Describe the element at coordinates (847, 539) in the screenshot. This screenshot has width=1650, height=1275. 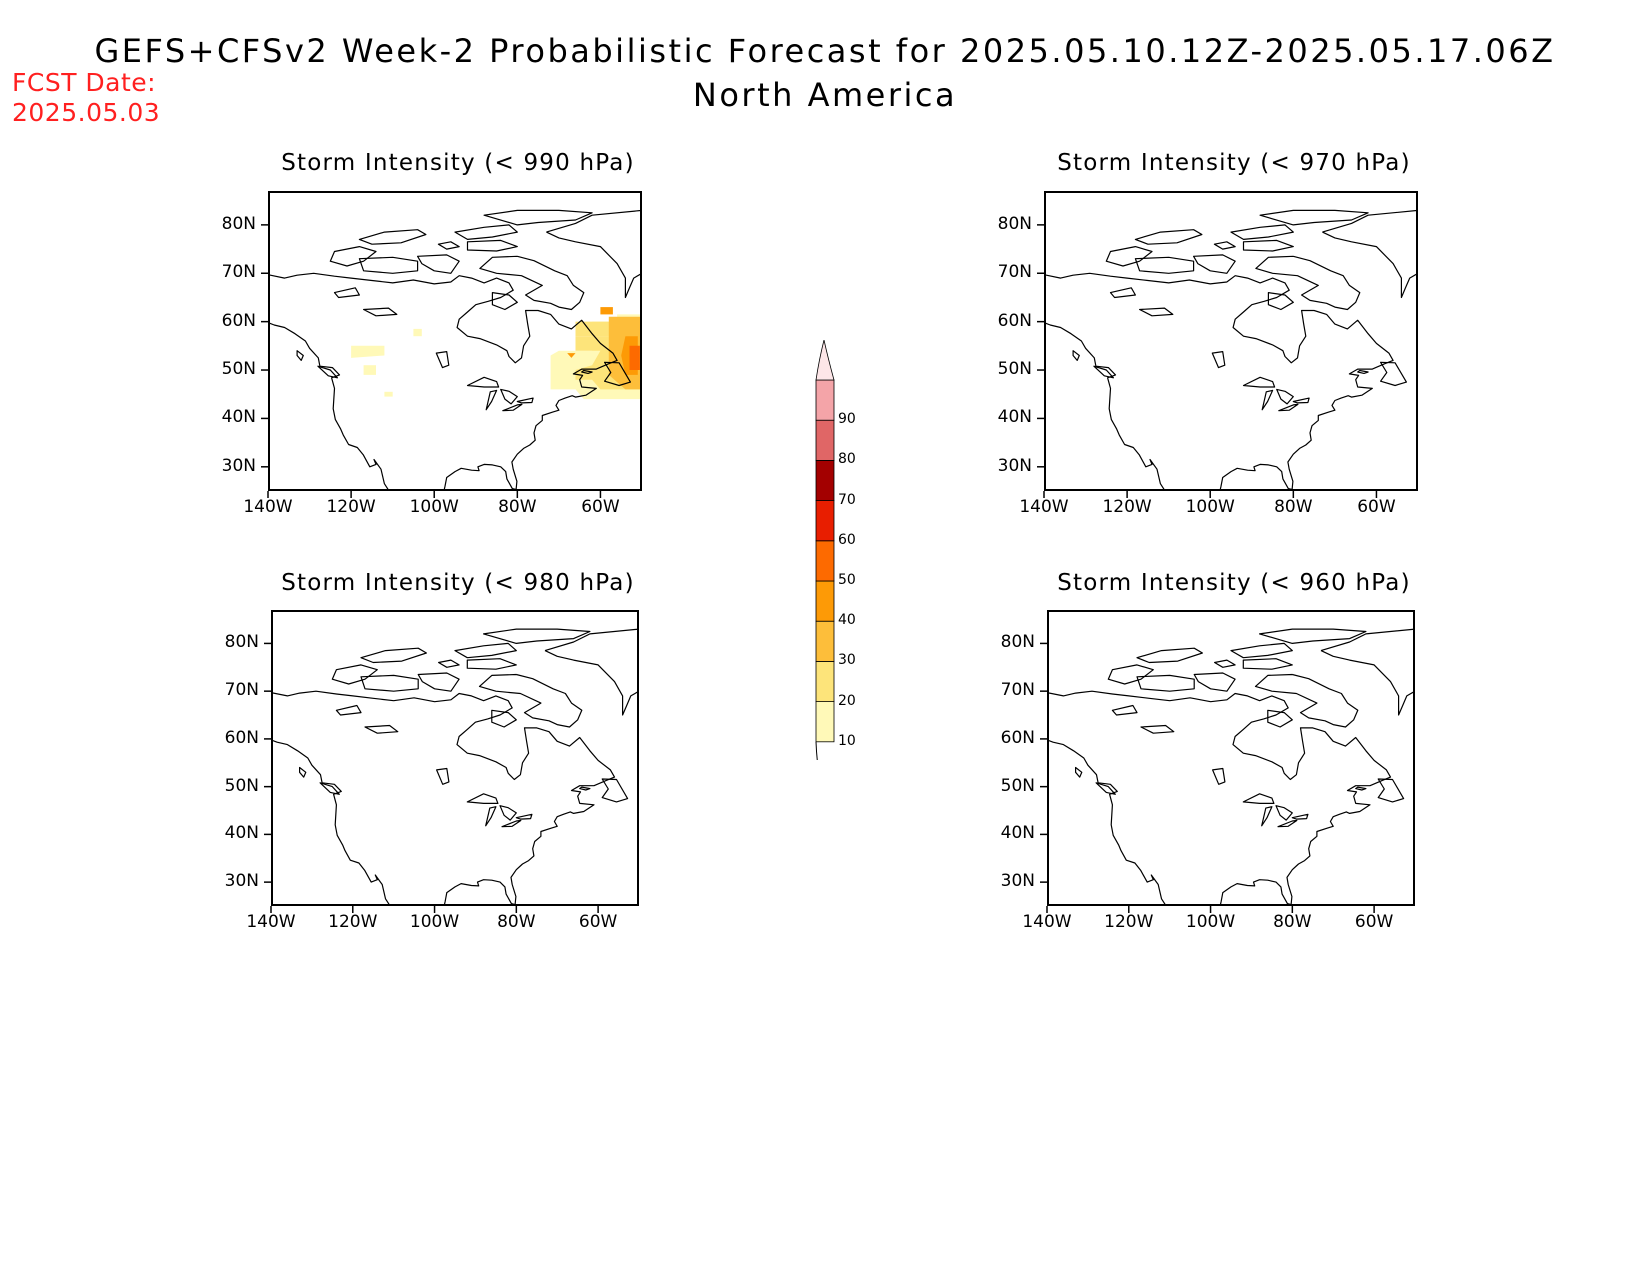
I see `colorbar-level-label: 60` at that location.